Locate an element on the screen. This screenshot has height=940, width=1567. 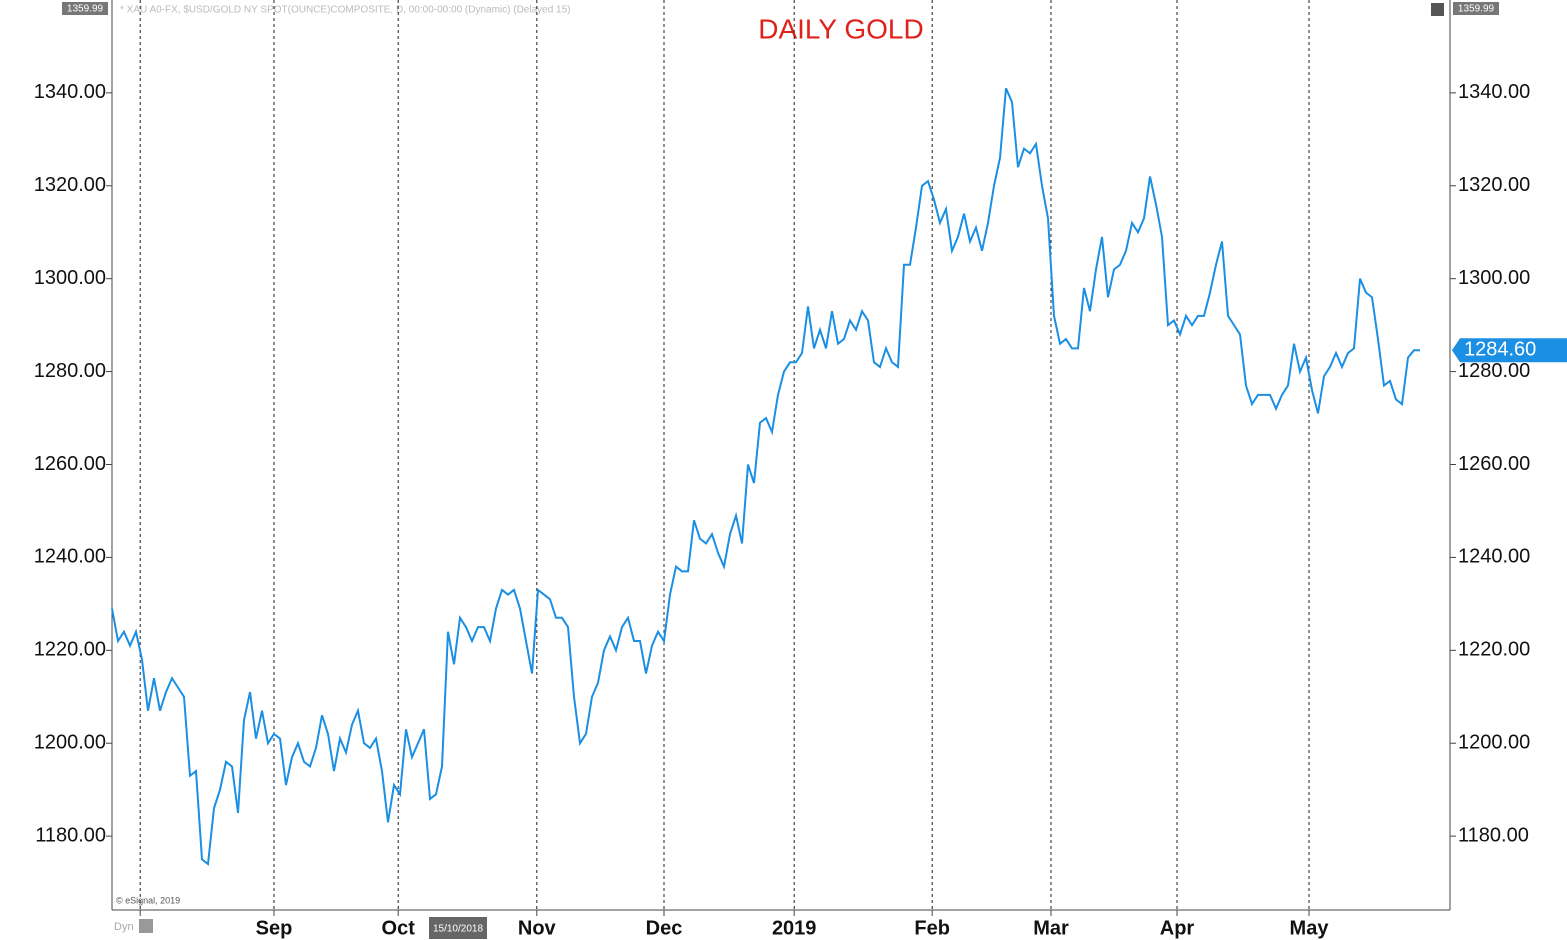
y-tick-label: 1280.00 is located at coordinates (70, 371).